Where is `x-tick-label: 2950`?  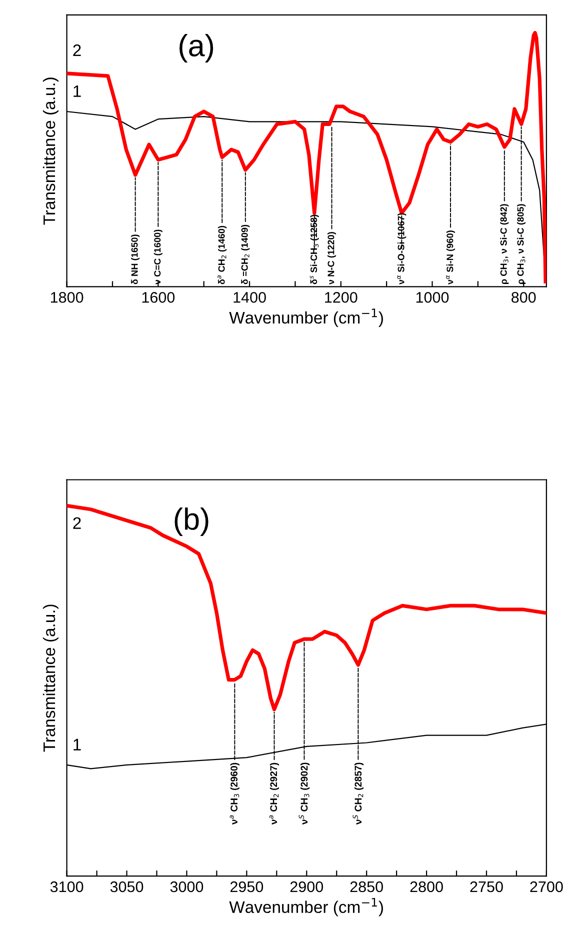
x-tick-label: 2950 is located at coordinates (247, 886).